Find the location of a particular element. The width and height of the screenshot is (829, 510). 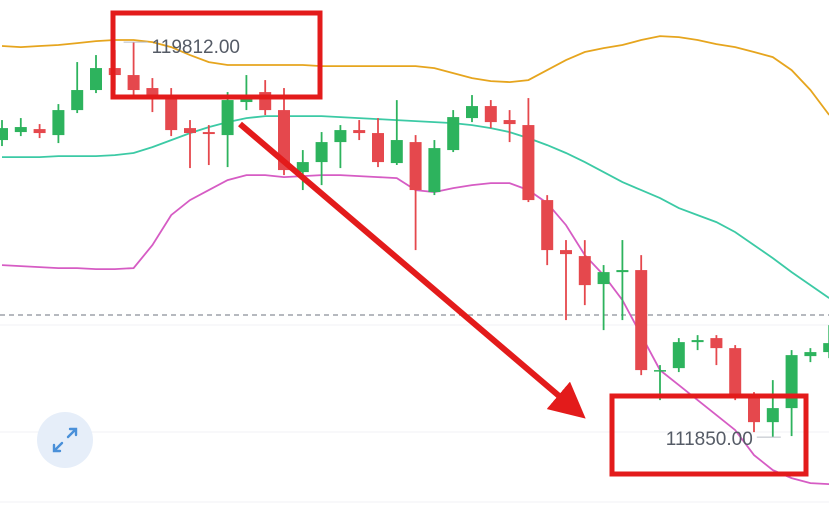

expand-button is located at coordinates (65, 440).